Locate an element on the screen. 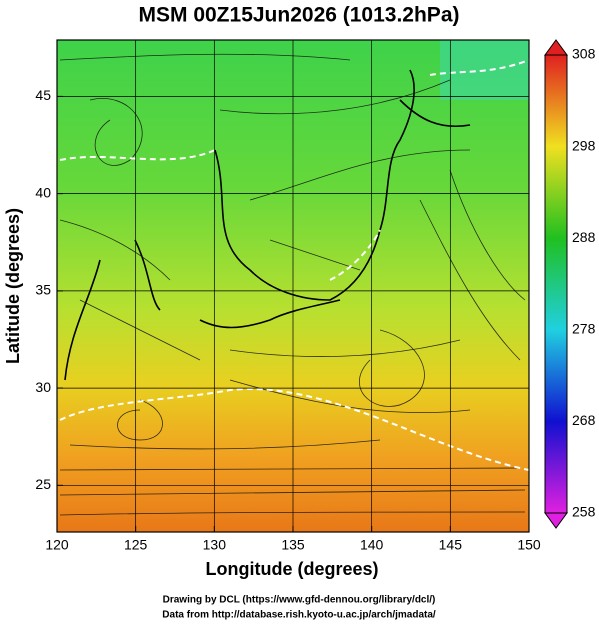  y-tick-label: 40 is located at coordinates (43, 192).